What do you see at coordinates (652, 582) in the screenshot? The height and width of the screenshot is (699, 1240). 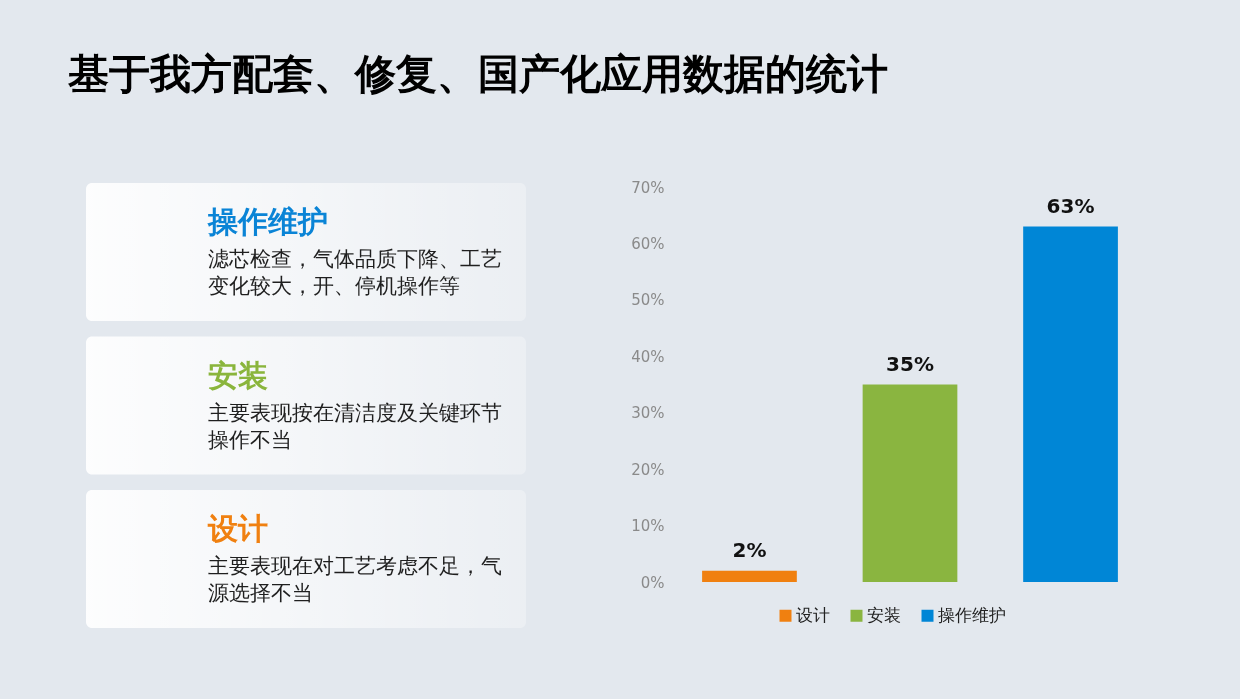 I see `y-tick-label: 0%` at bounding box center [652, 582].